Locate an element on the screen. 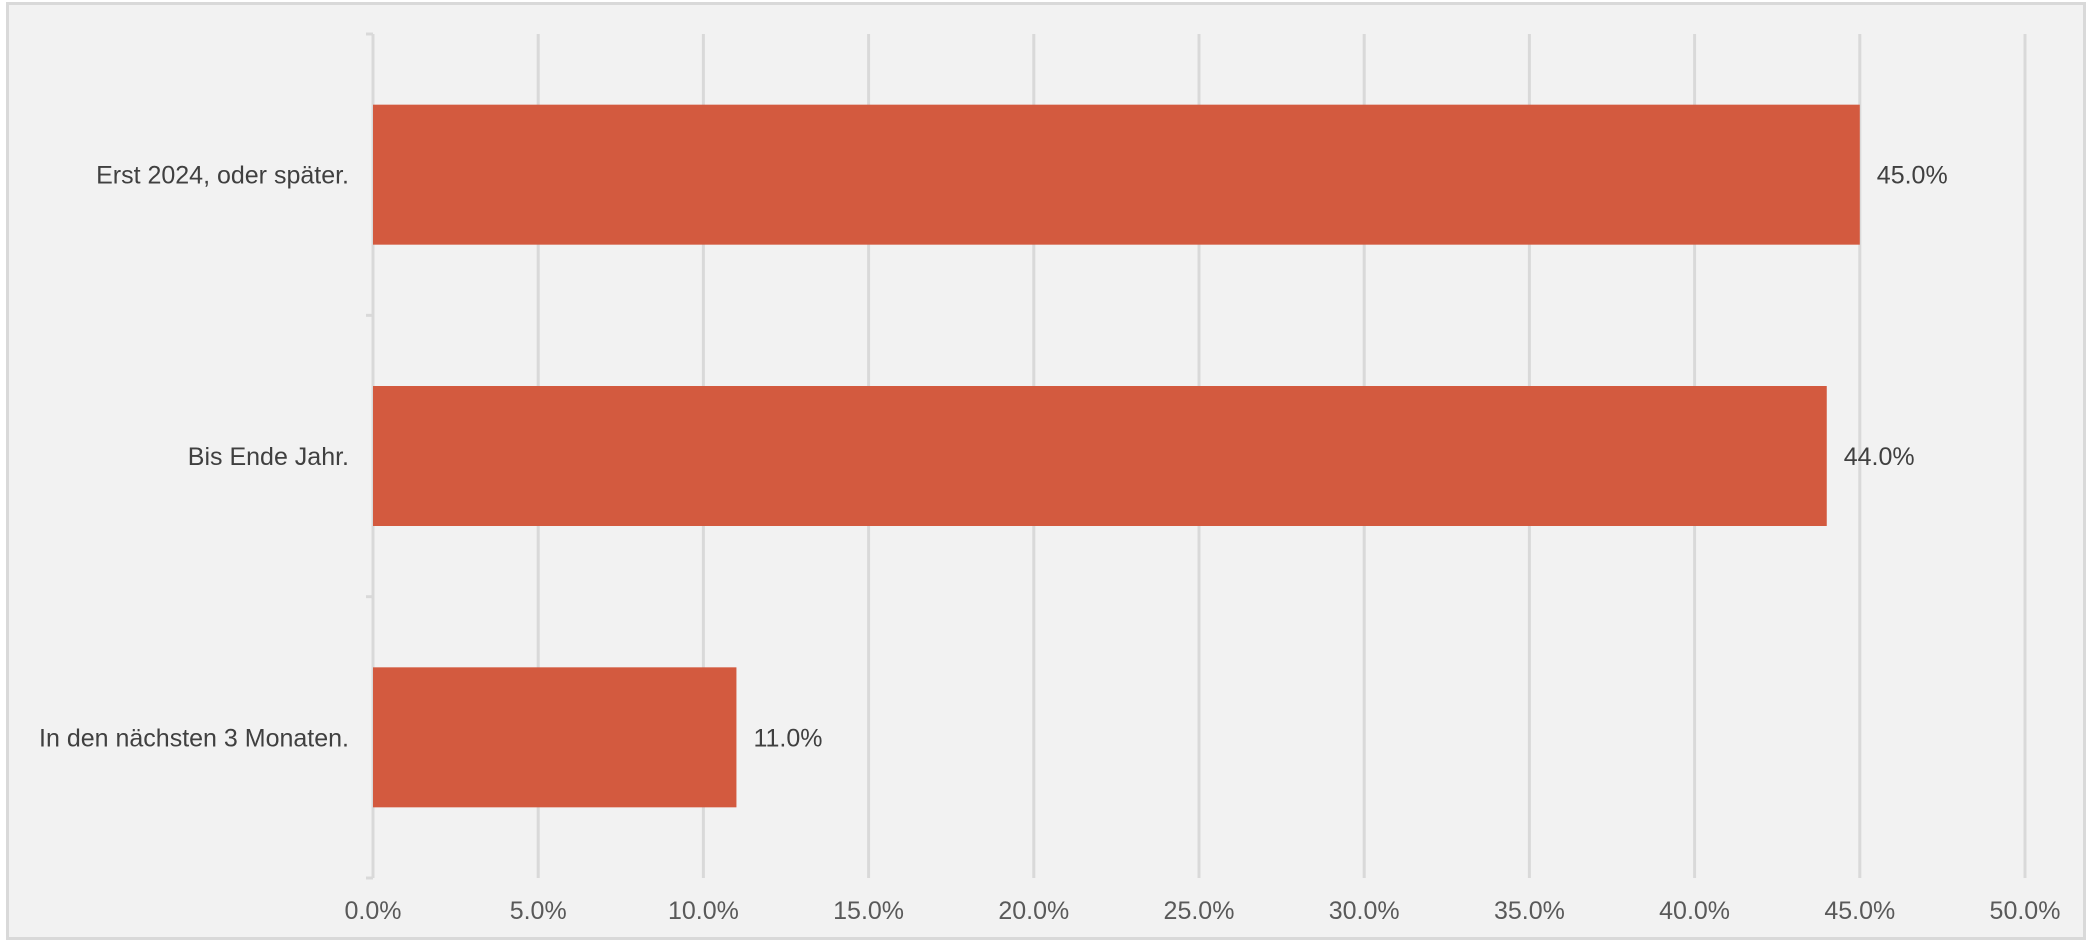 This screenshot has width=2096, height=946. data-label: 45.0% is located at coordinates (1912, 176).